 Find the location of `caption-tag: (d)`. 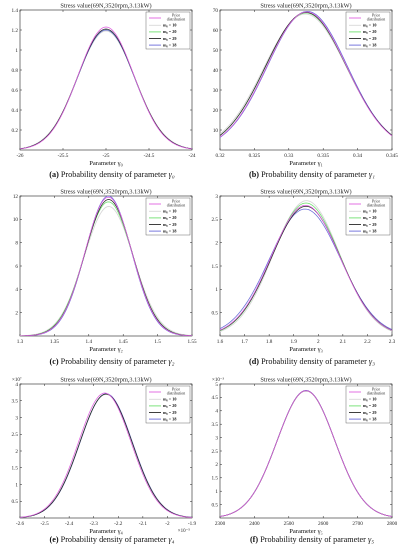

caption-tag: (d) is located at coordinates (254, 361).